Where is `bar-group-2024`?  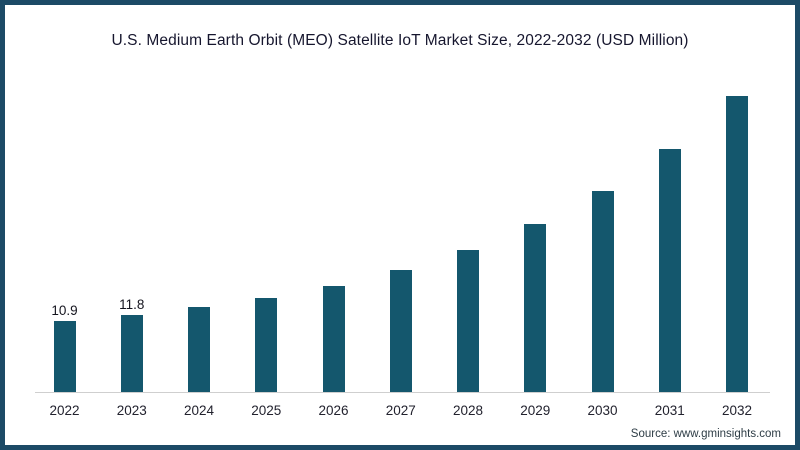 bar-group-2024 is located at coordinates (199, 349).